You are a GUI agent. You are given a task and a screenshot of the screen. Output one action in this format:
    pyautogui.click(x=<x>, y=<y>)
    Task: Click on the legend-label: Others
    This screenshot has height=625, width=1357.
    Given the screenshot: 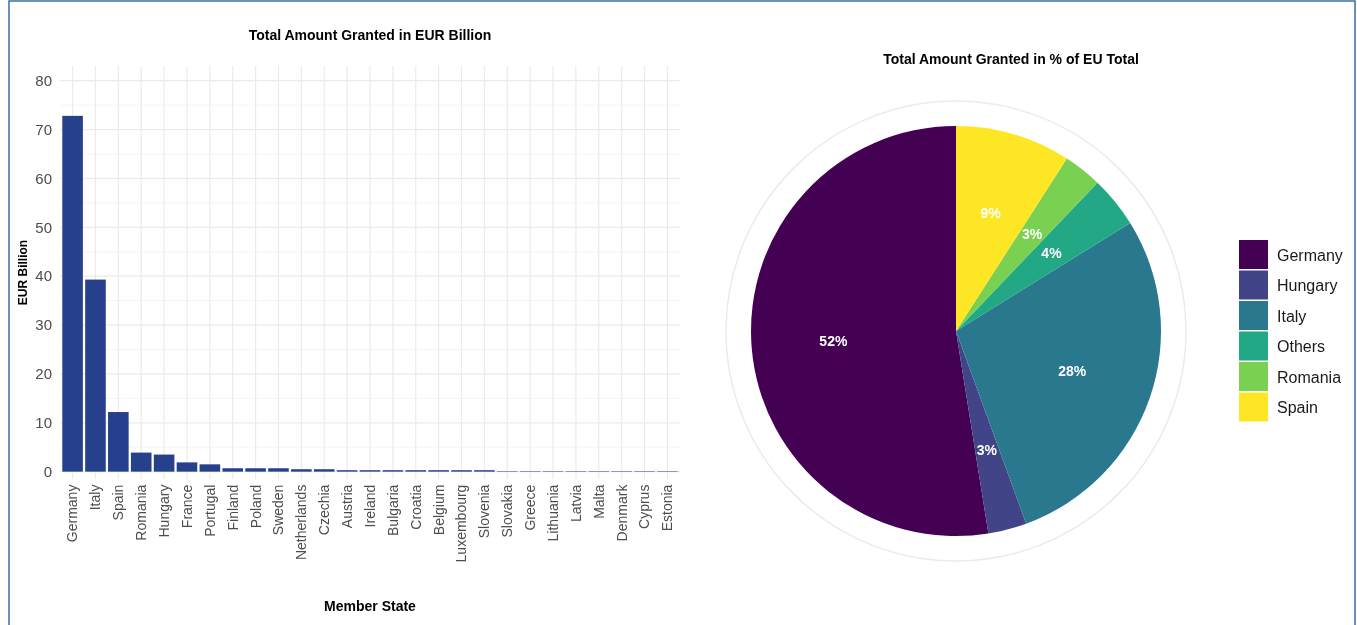 What is the action you would take?
    pyautogui.click(x=1301, y=347)
    